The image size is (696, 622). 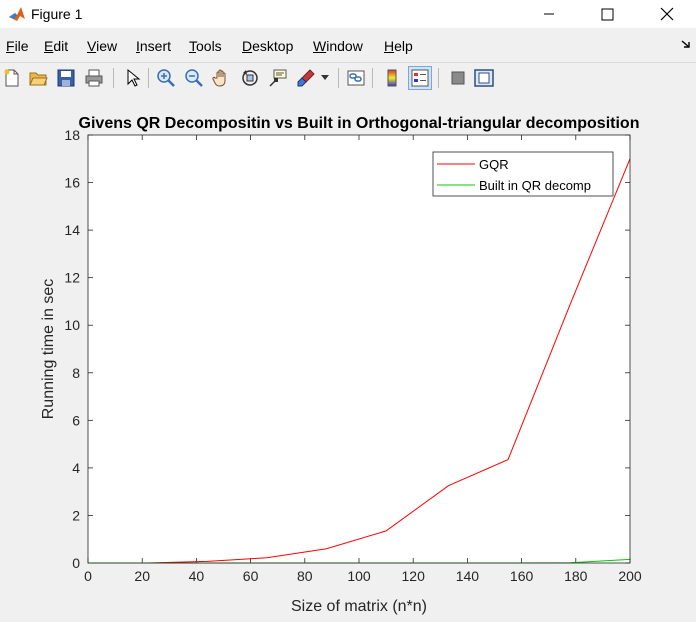 I want to click on data-cursor-icon, so click(x=278, y=78).